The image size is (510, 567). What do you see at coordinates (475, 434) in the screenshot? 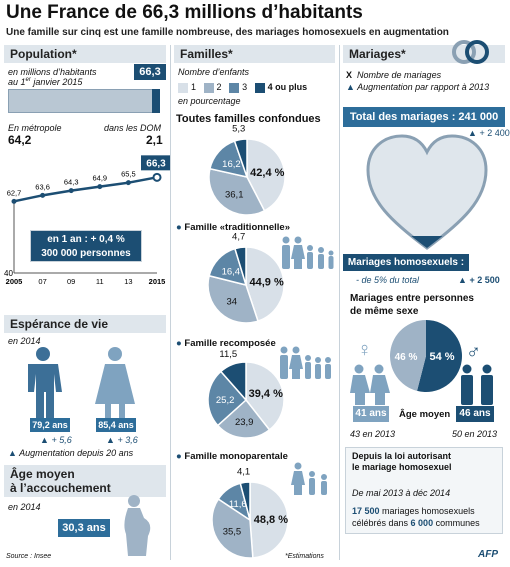
I see `men-age-2013: 50 en 2013` at bounding box center [475, 434].